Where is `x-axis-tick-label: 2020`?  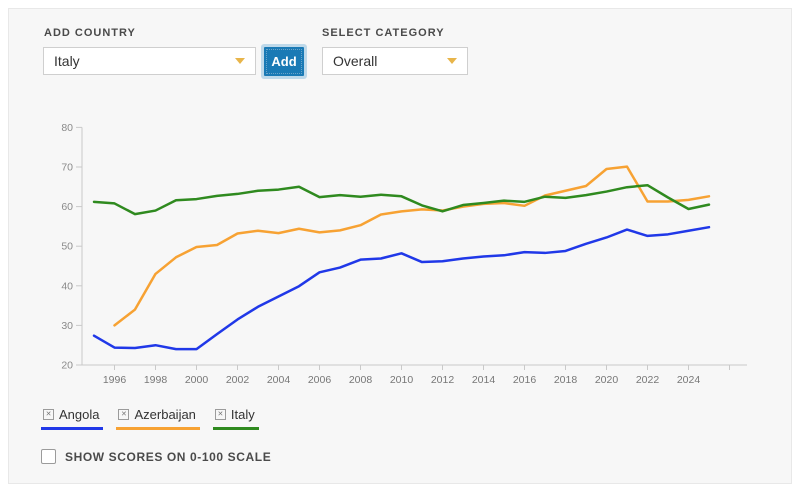
x-axis-tick-label: 2020 is located at coordinates (607, 380).